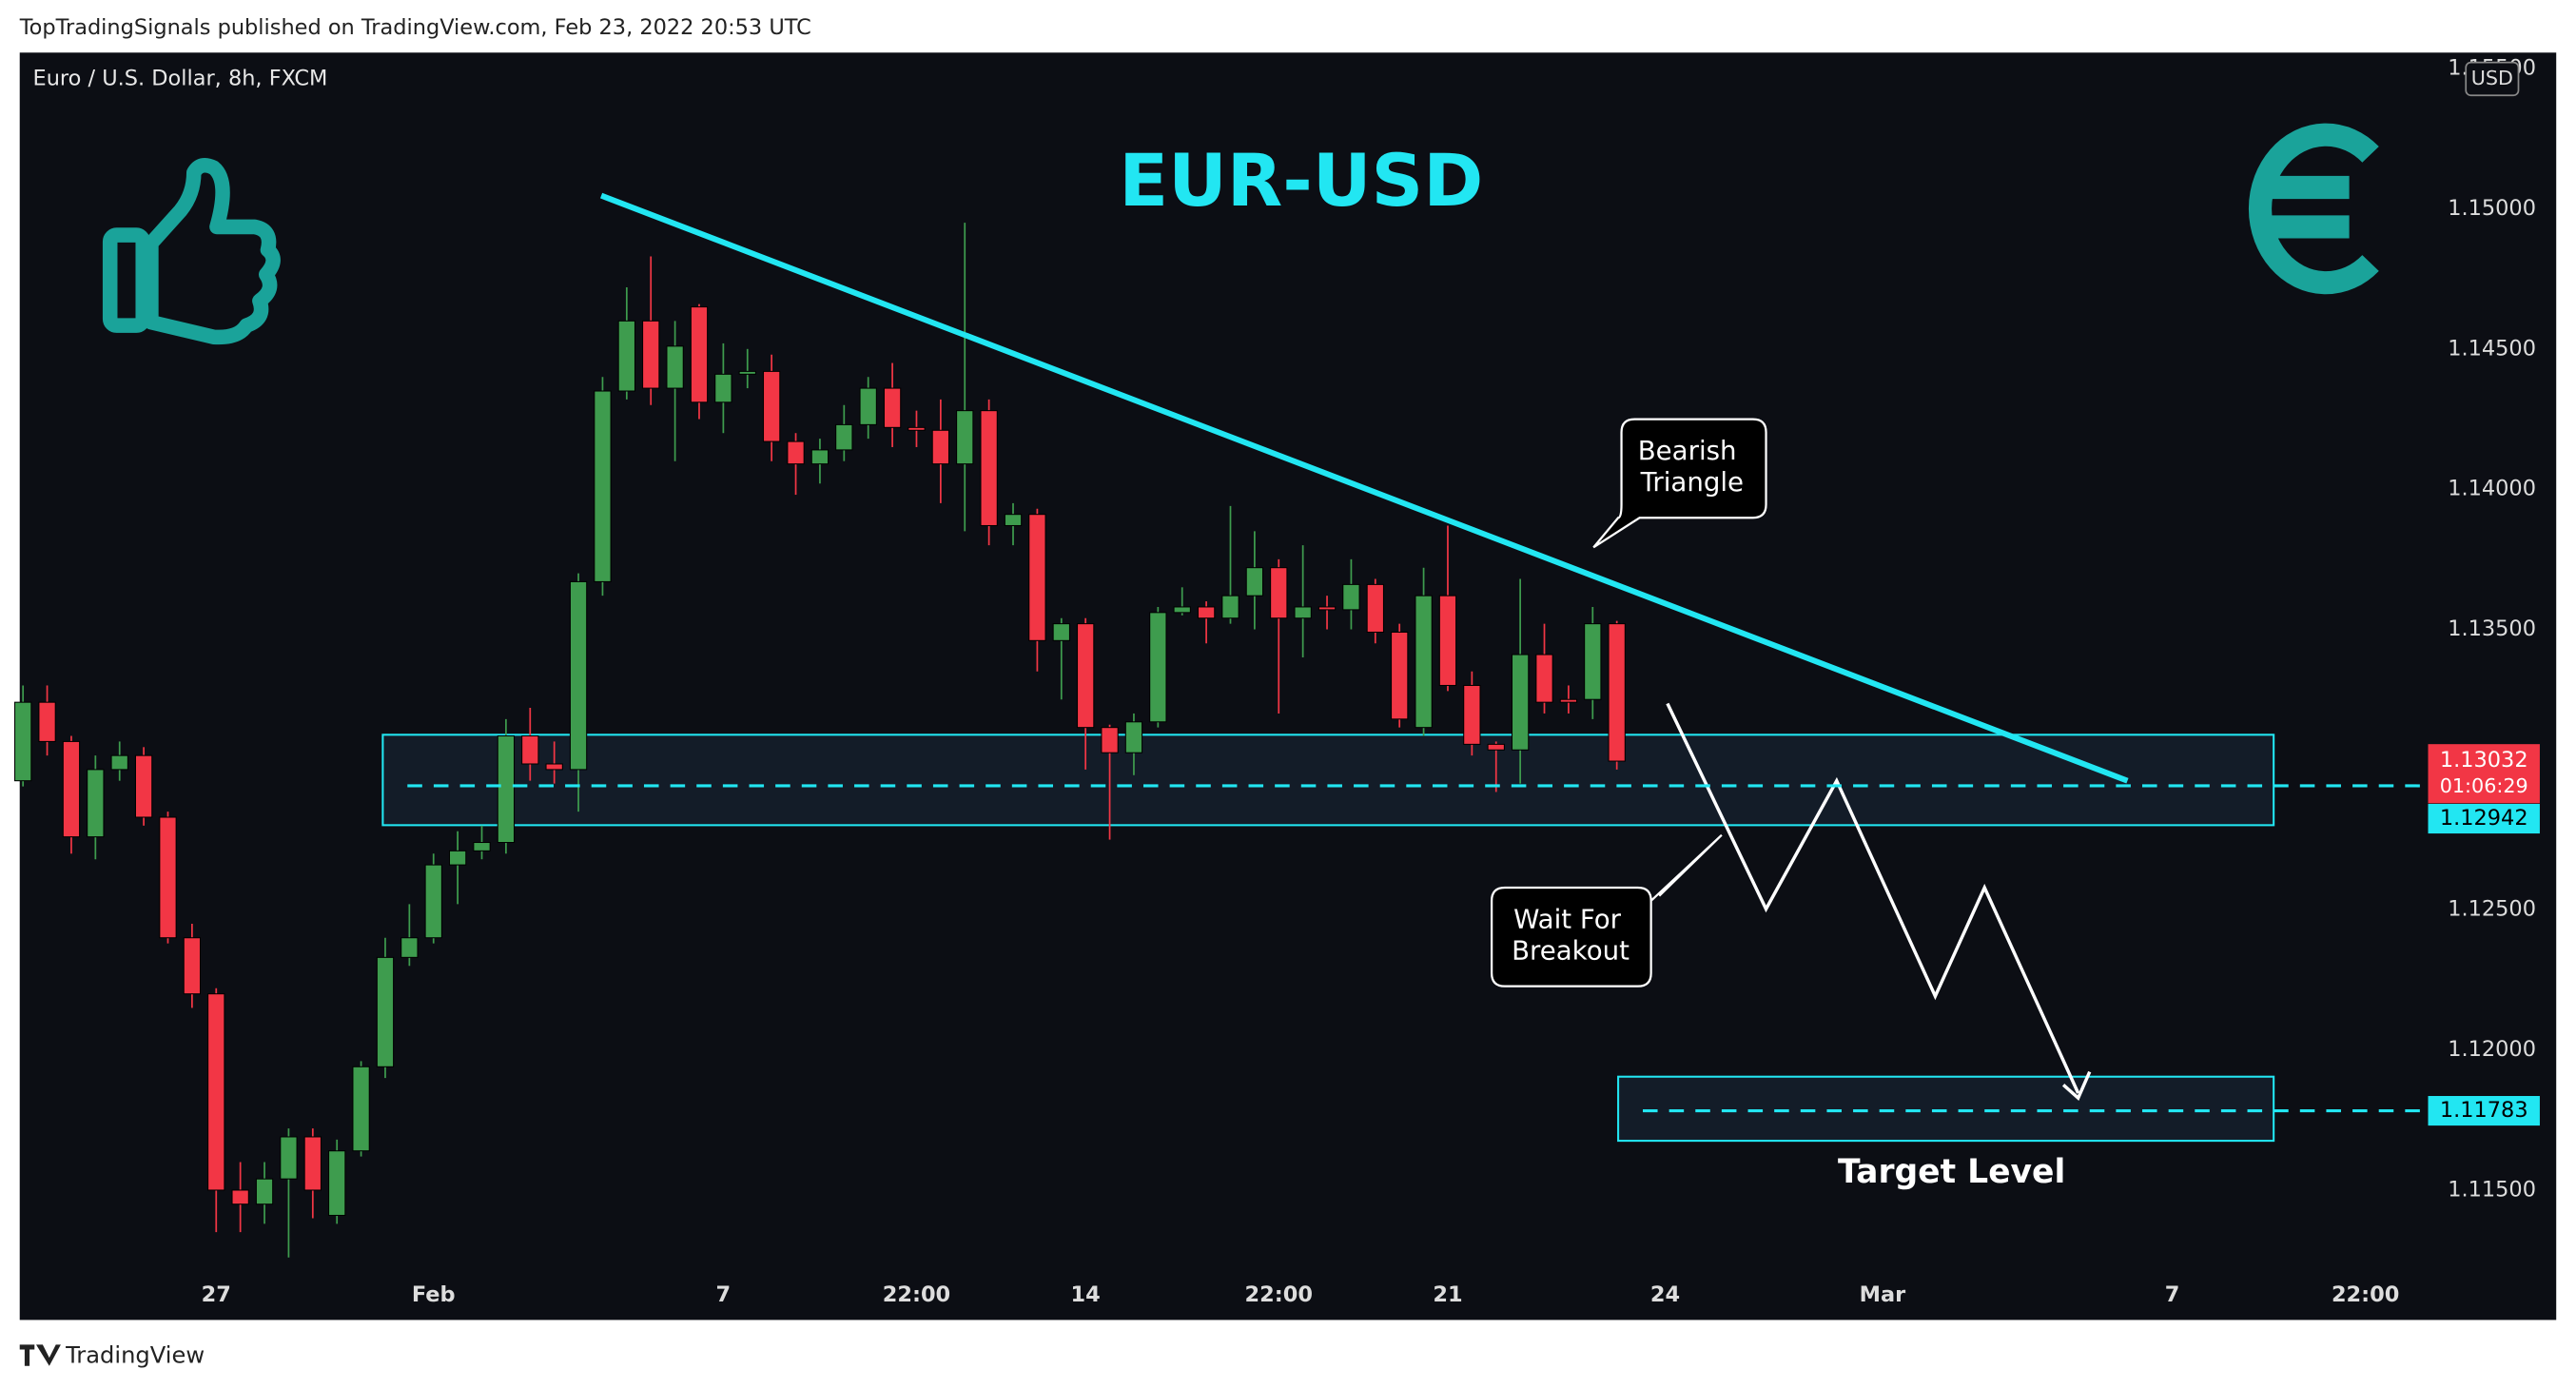  What do you see at coordinates (2492, 208) in the screenshot?
I see `y-tick-label: 1.15000` at bounding box center [2492, 208].